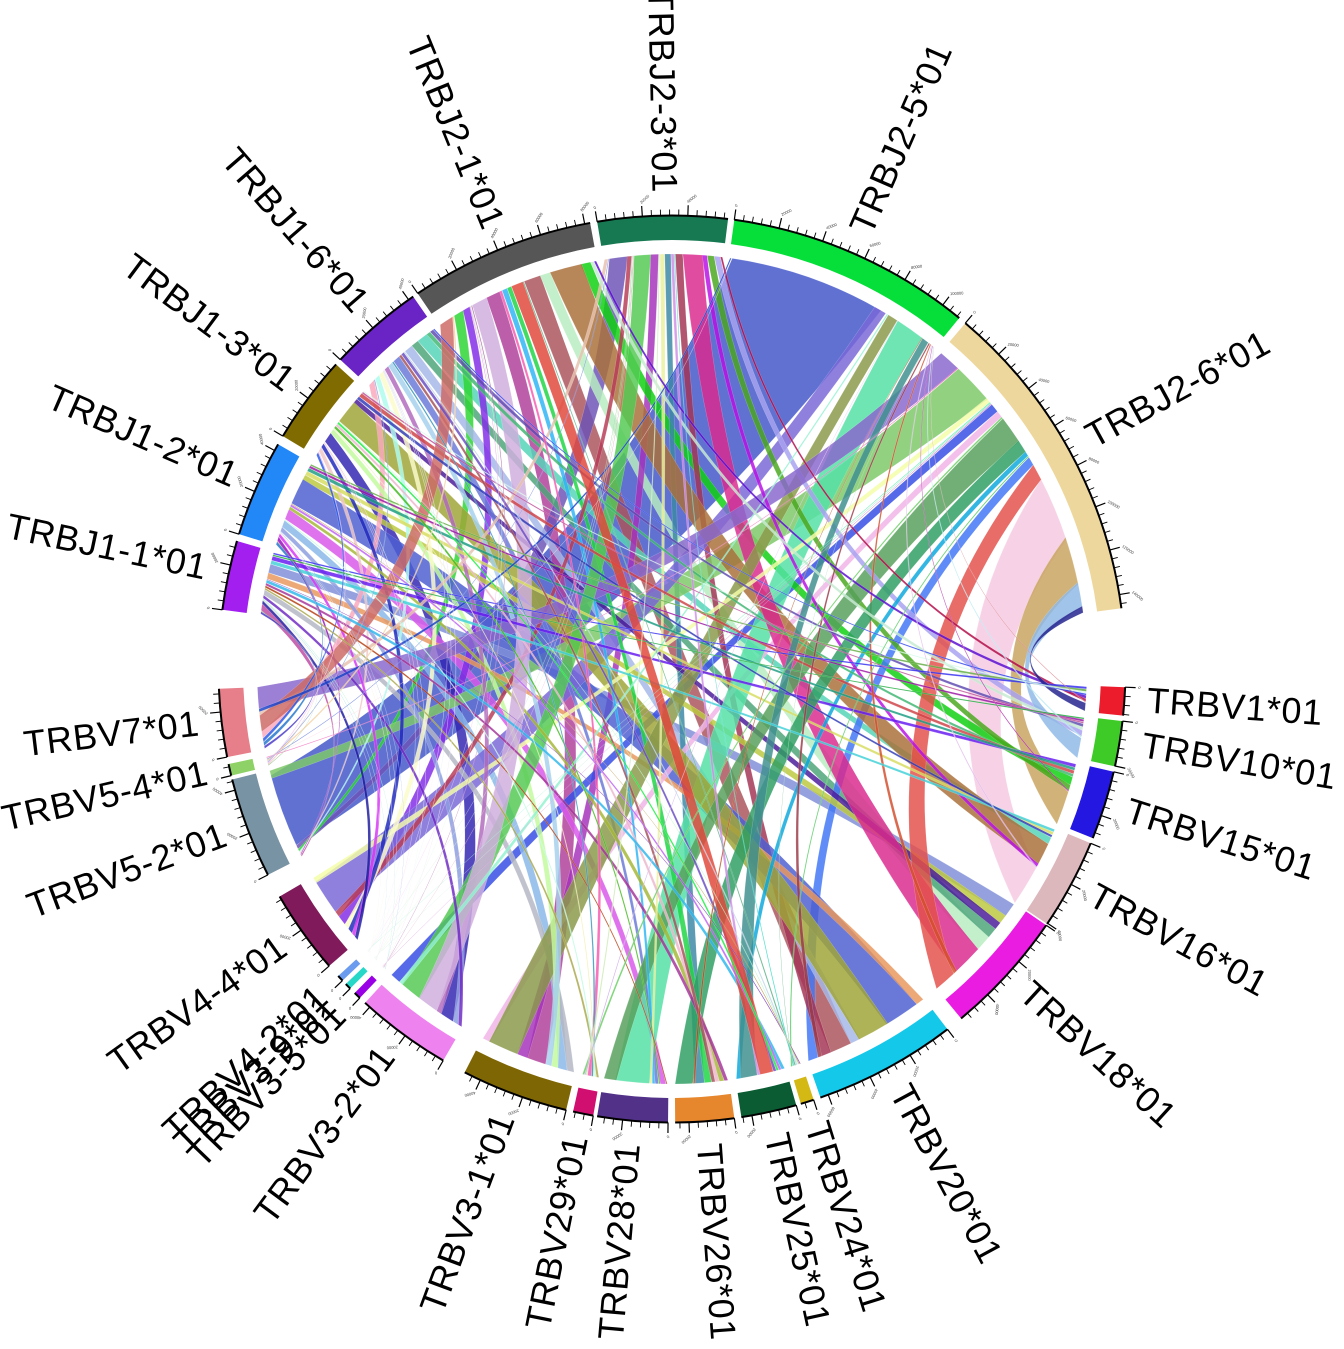 This screenshot has width=1344, height=1349. What do you see at coordinates (957, 293) in the screenshot?
I see `svg-text: 100000` at bounding box center [957, 293].